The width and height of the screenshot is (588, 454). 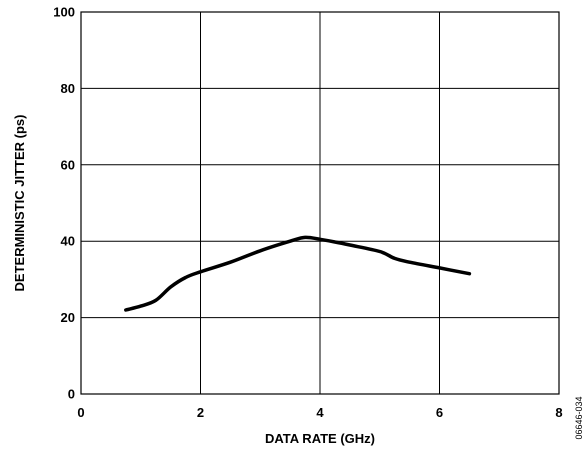 What do you see at coordinates (68, 88) in the screenshot?
I see `y-tick-label: 80` at bounding box center [68, 88].